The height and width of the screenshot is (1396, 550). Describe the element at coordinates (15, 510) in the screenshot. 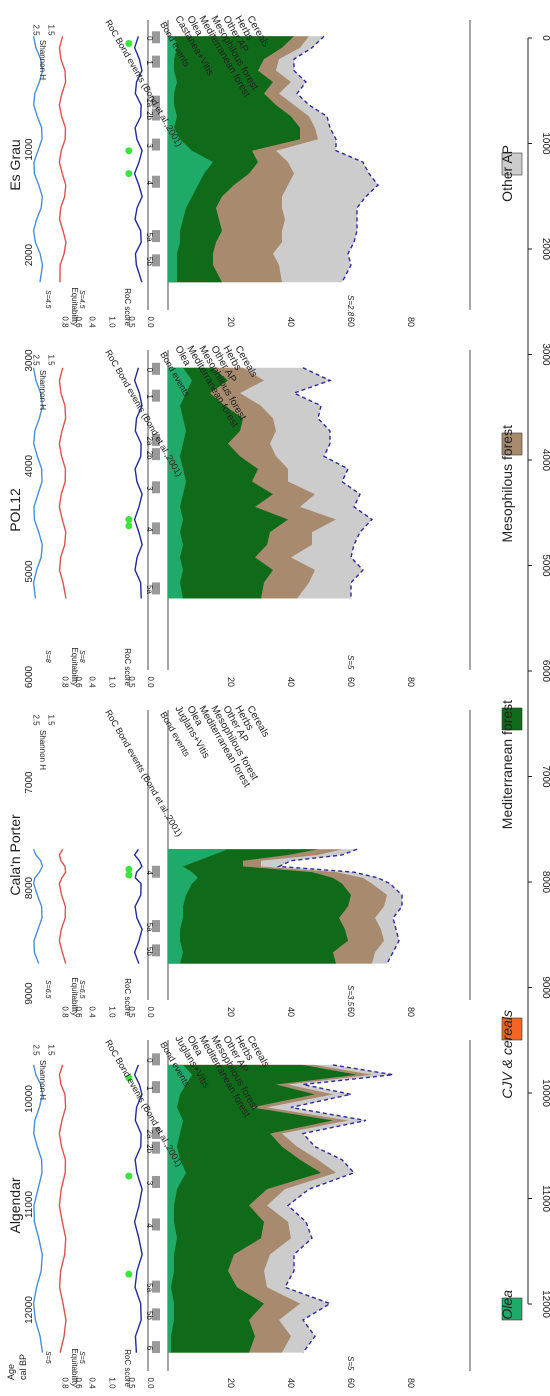

I see `site-title: POL12` at that location.